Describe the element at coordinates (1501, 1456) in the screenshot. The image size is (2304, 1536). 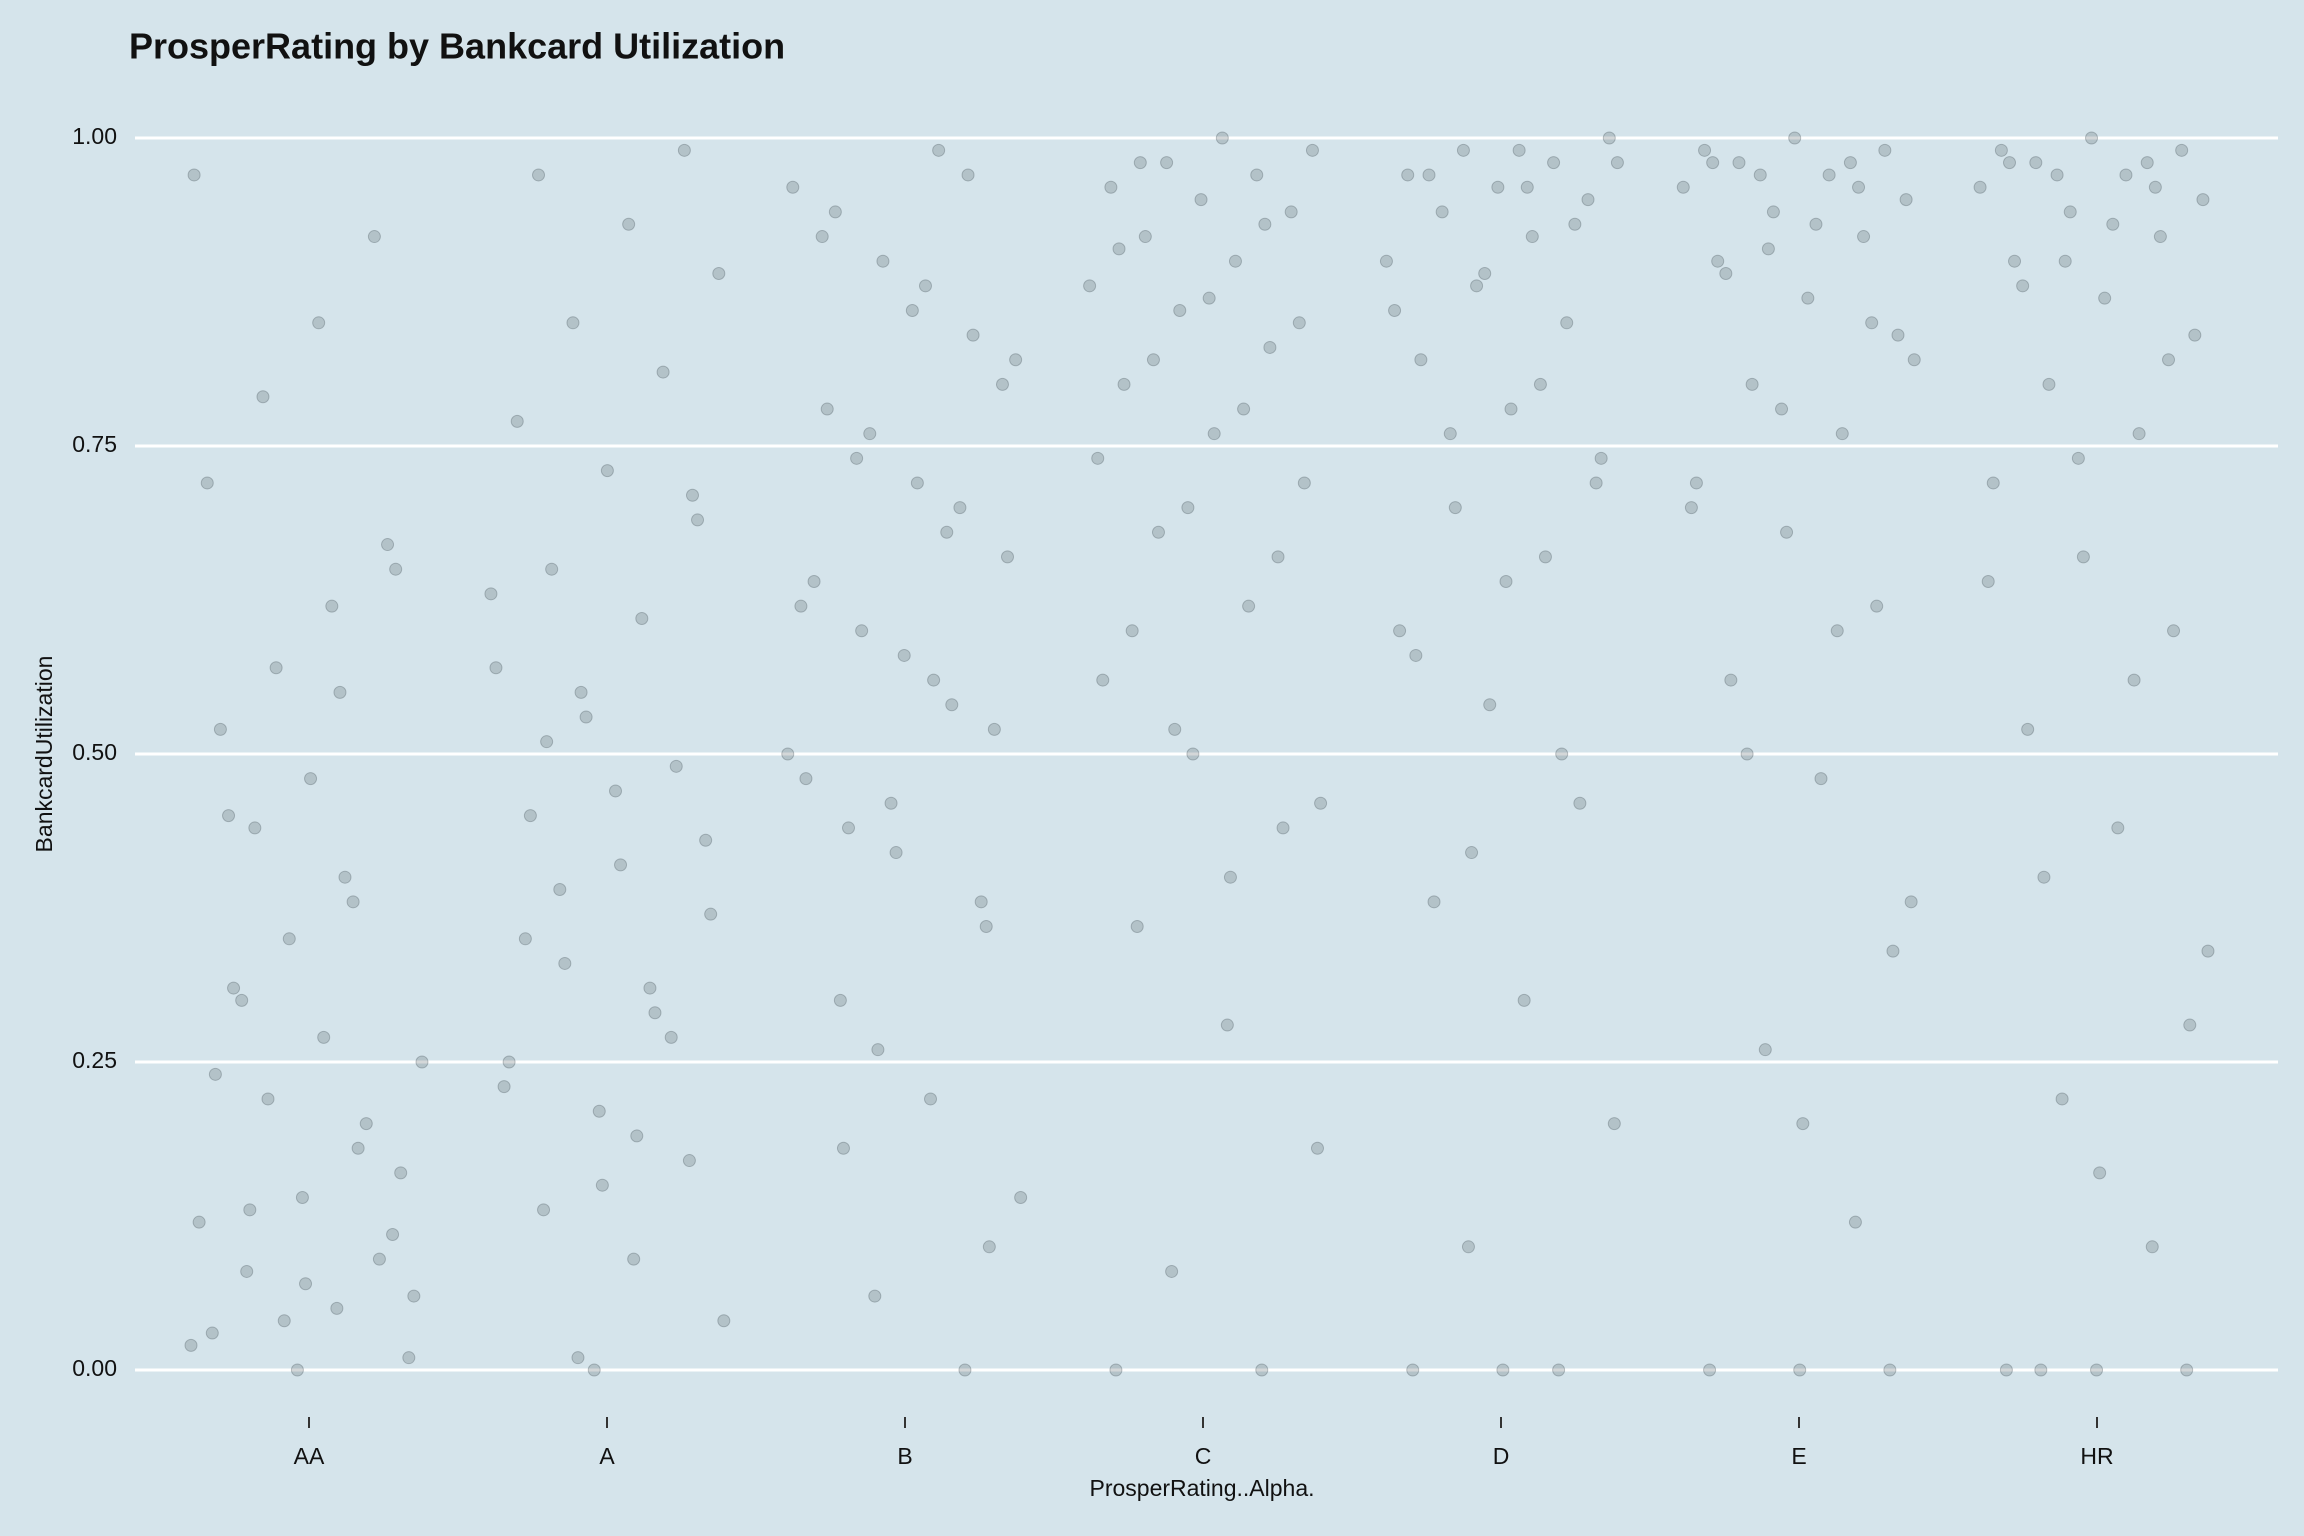
I see `x-tick-label: D` at that location.